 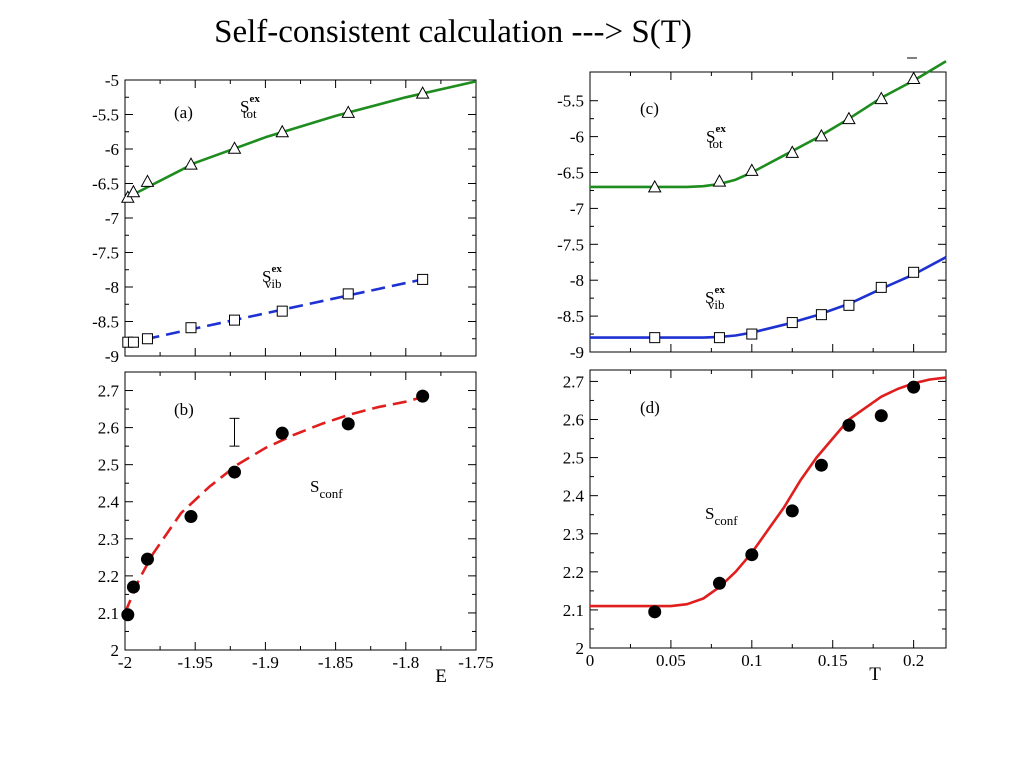 I want to click on slide-title: Self-consistent calculation ---> S(T), so click(x=453, y=32).